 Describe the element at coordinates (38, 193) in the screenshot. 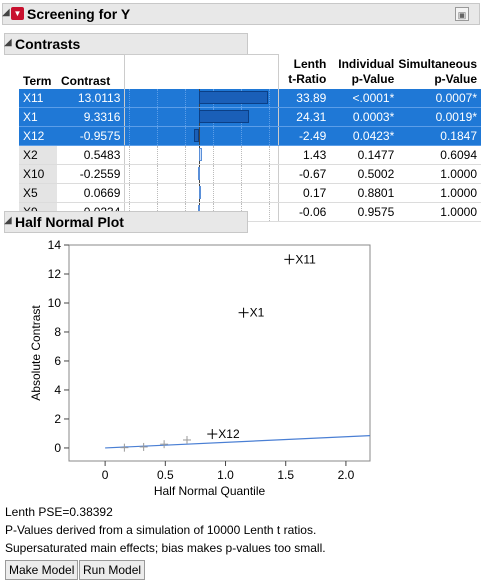

I see `term-cell: X5` at that location.